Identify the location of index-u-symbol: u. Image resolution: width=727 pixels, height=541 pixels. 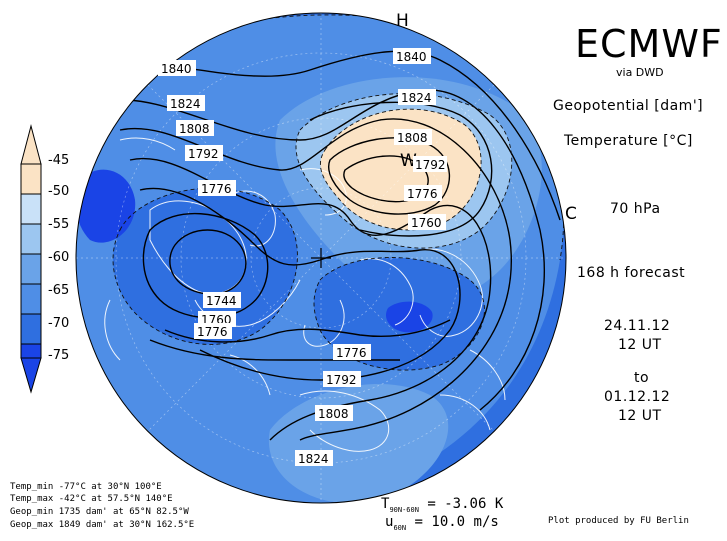
(389, 522).